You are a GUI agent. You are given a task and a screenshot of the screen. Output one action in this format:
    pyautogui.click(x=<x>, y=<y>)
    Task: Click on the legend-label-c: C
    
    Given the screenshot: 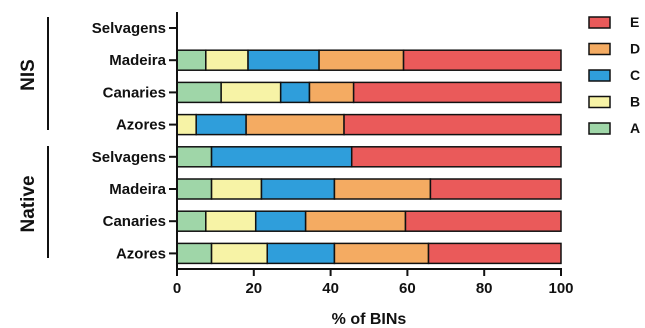 What is the action you would take?
    pyautogui.click(x=635, y=75)
    